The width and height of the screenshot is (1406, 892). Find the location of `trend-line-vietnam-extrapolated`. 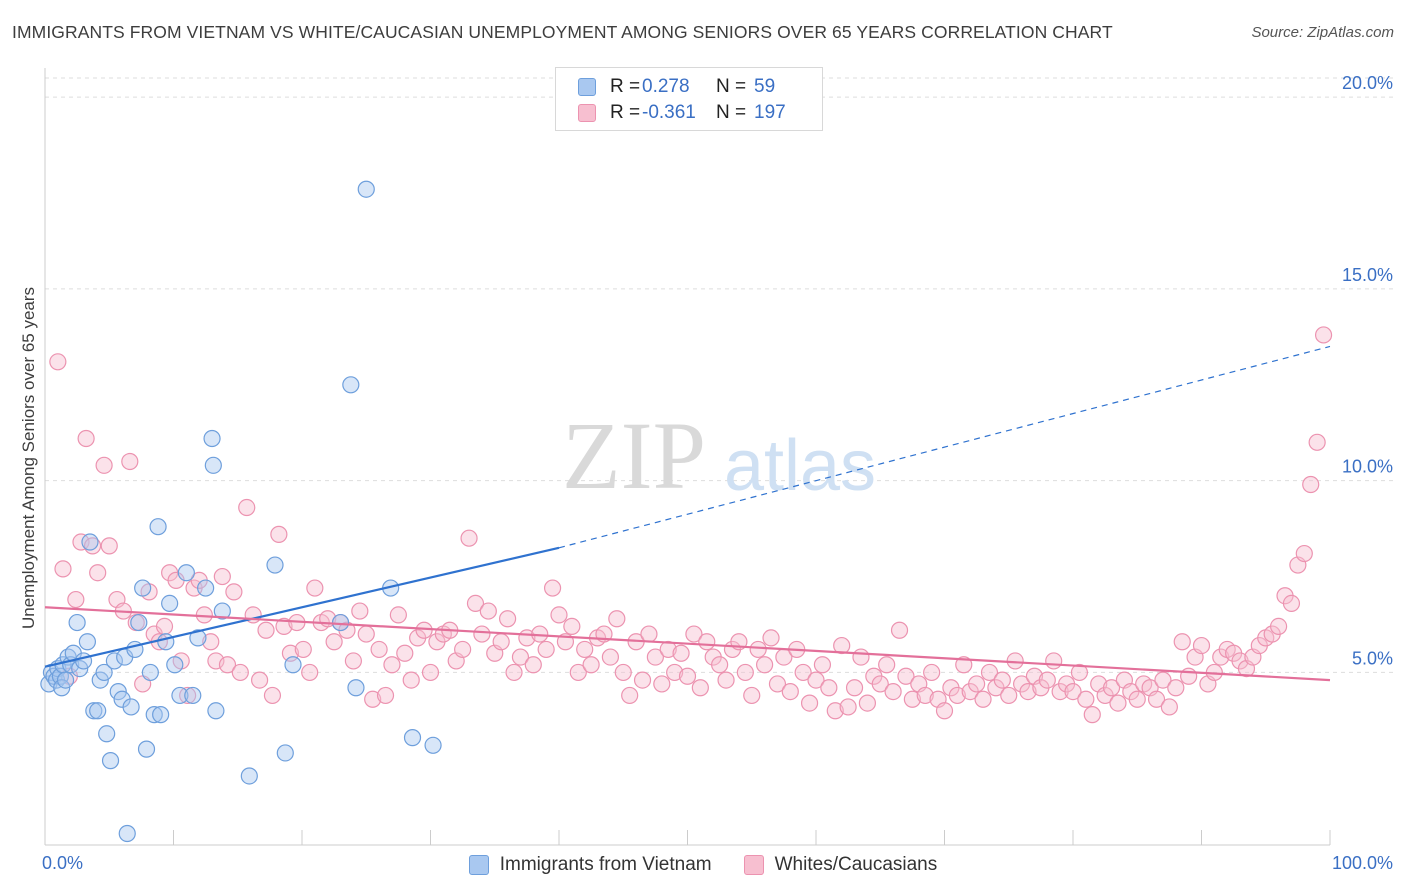

trend-line-vietnam-extrapolated is located at coordinates (944, 447).